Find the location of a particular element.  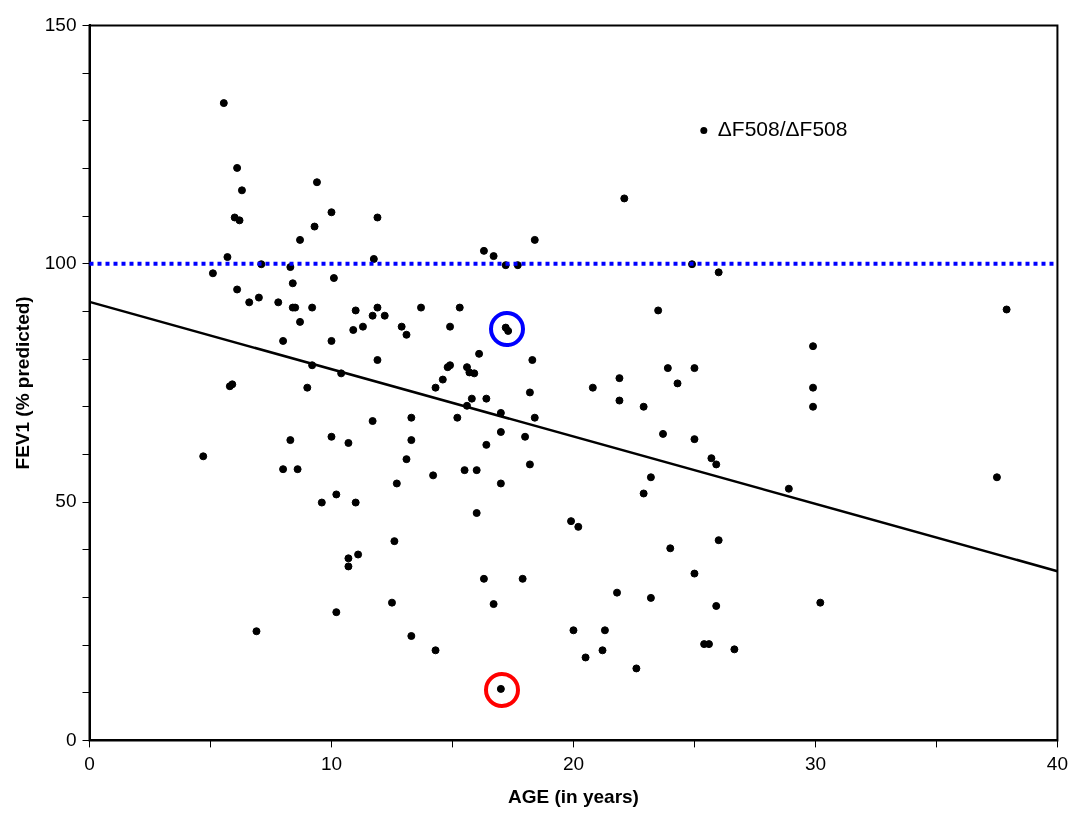

legend-label: ΔF508/ΔF508 is located at coordinates (782, 129).